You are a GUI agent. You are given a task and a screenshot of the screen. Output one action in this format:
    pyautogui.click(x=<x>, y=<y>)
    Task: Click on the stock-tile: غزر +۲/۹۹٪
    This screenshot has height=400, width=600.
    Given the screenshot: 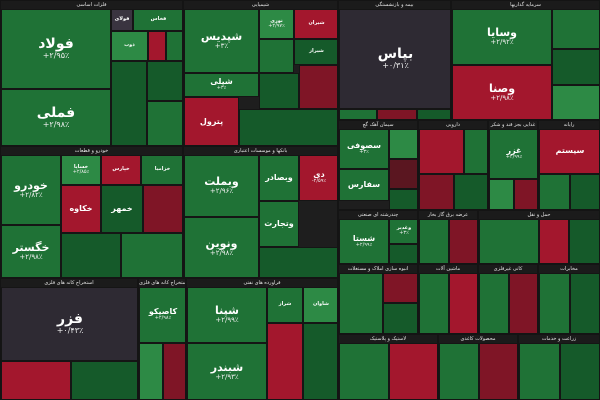 What is the action you would take?
    pyautogui.click(x=513, y=154)
    